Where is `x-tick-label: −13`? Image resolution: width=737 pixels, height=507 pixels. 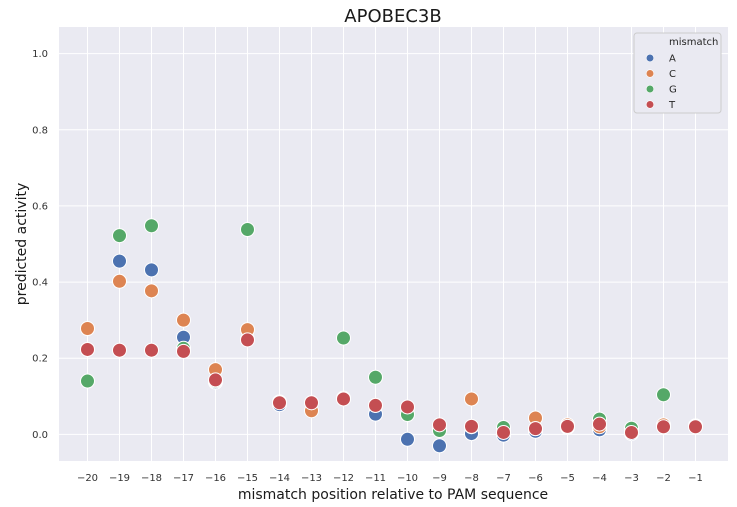
x-tick-label: −13 is located at coordinates (311, 478).